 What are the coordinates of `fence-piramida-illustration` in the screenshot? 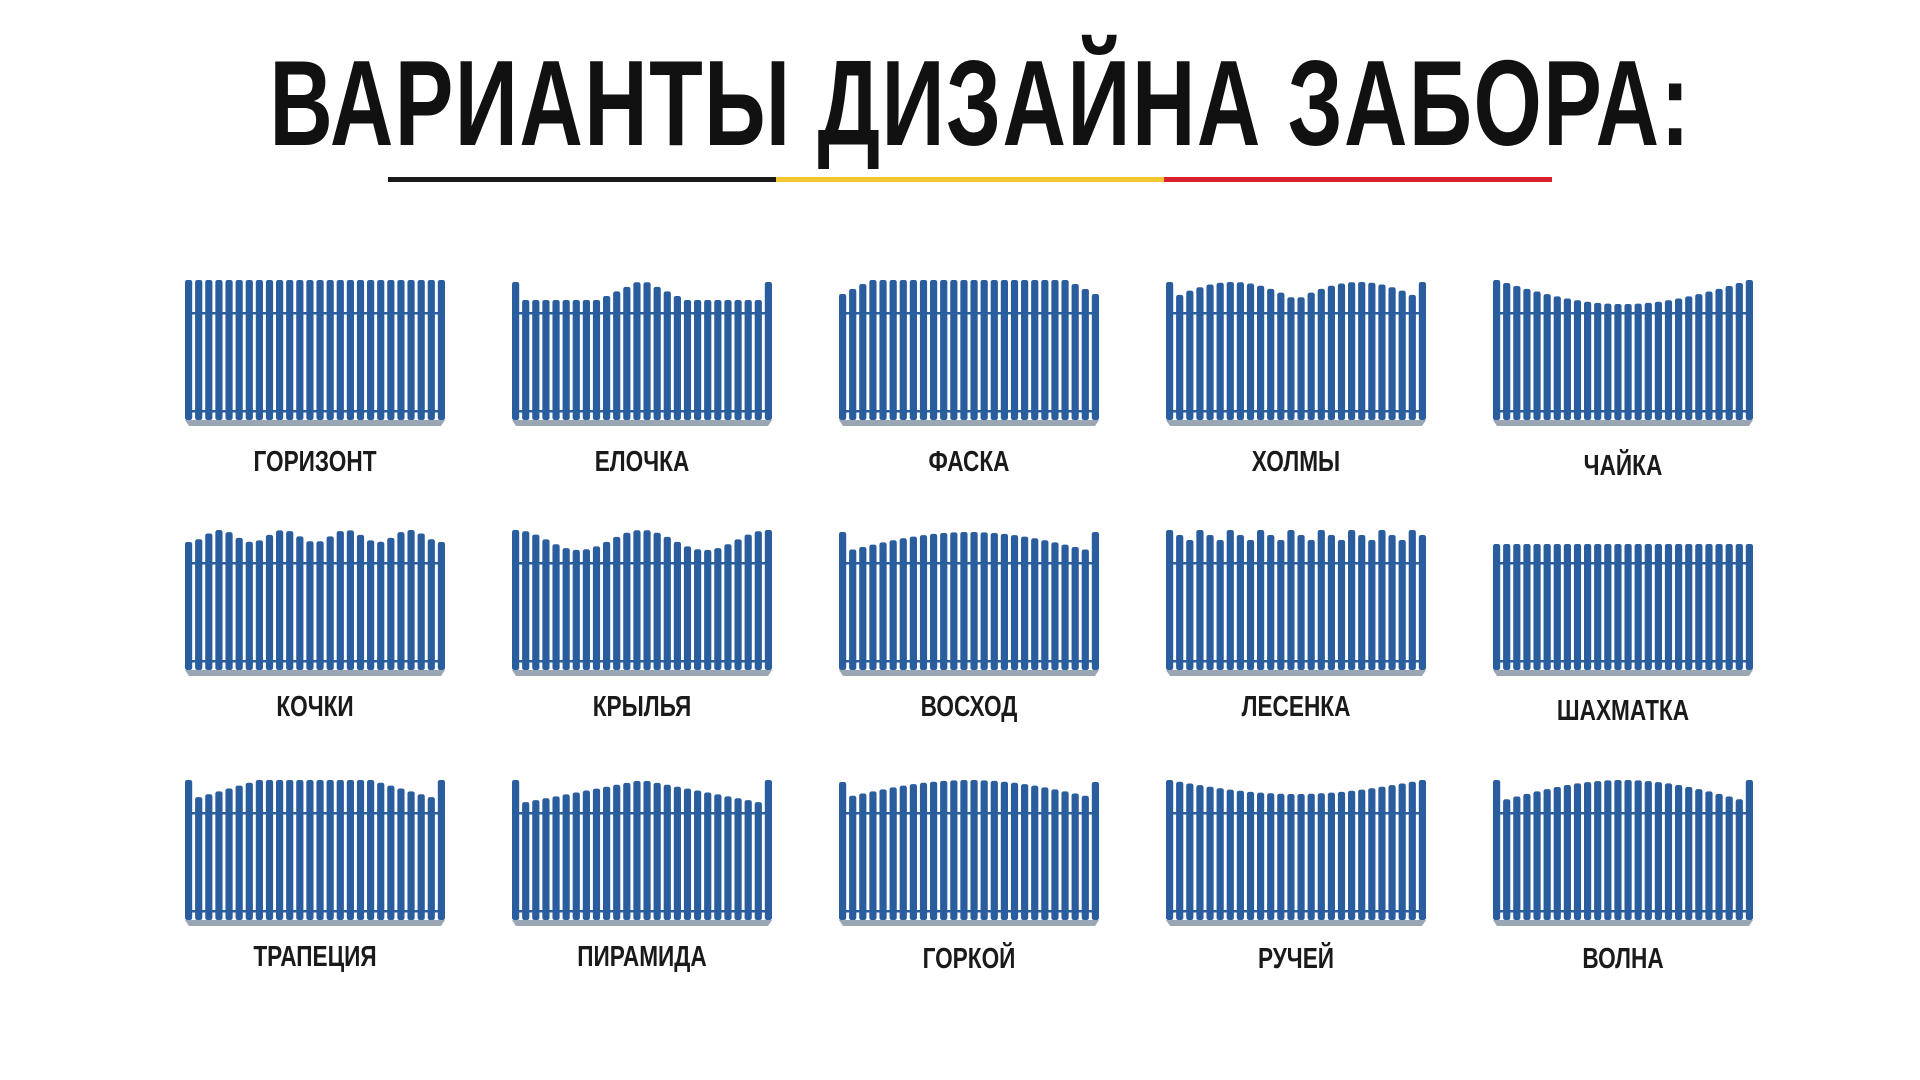 It's located at (642, 853).